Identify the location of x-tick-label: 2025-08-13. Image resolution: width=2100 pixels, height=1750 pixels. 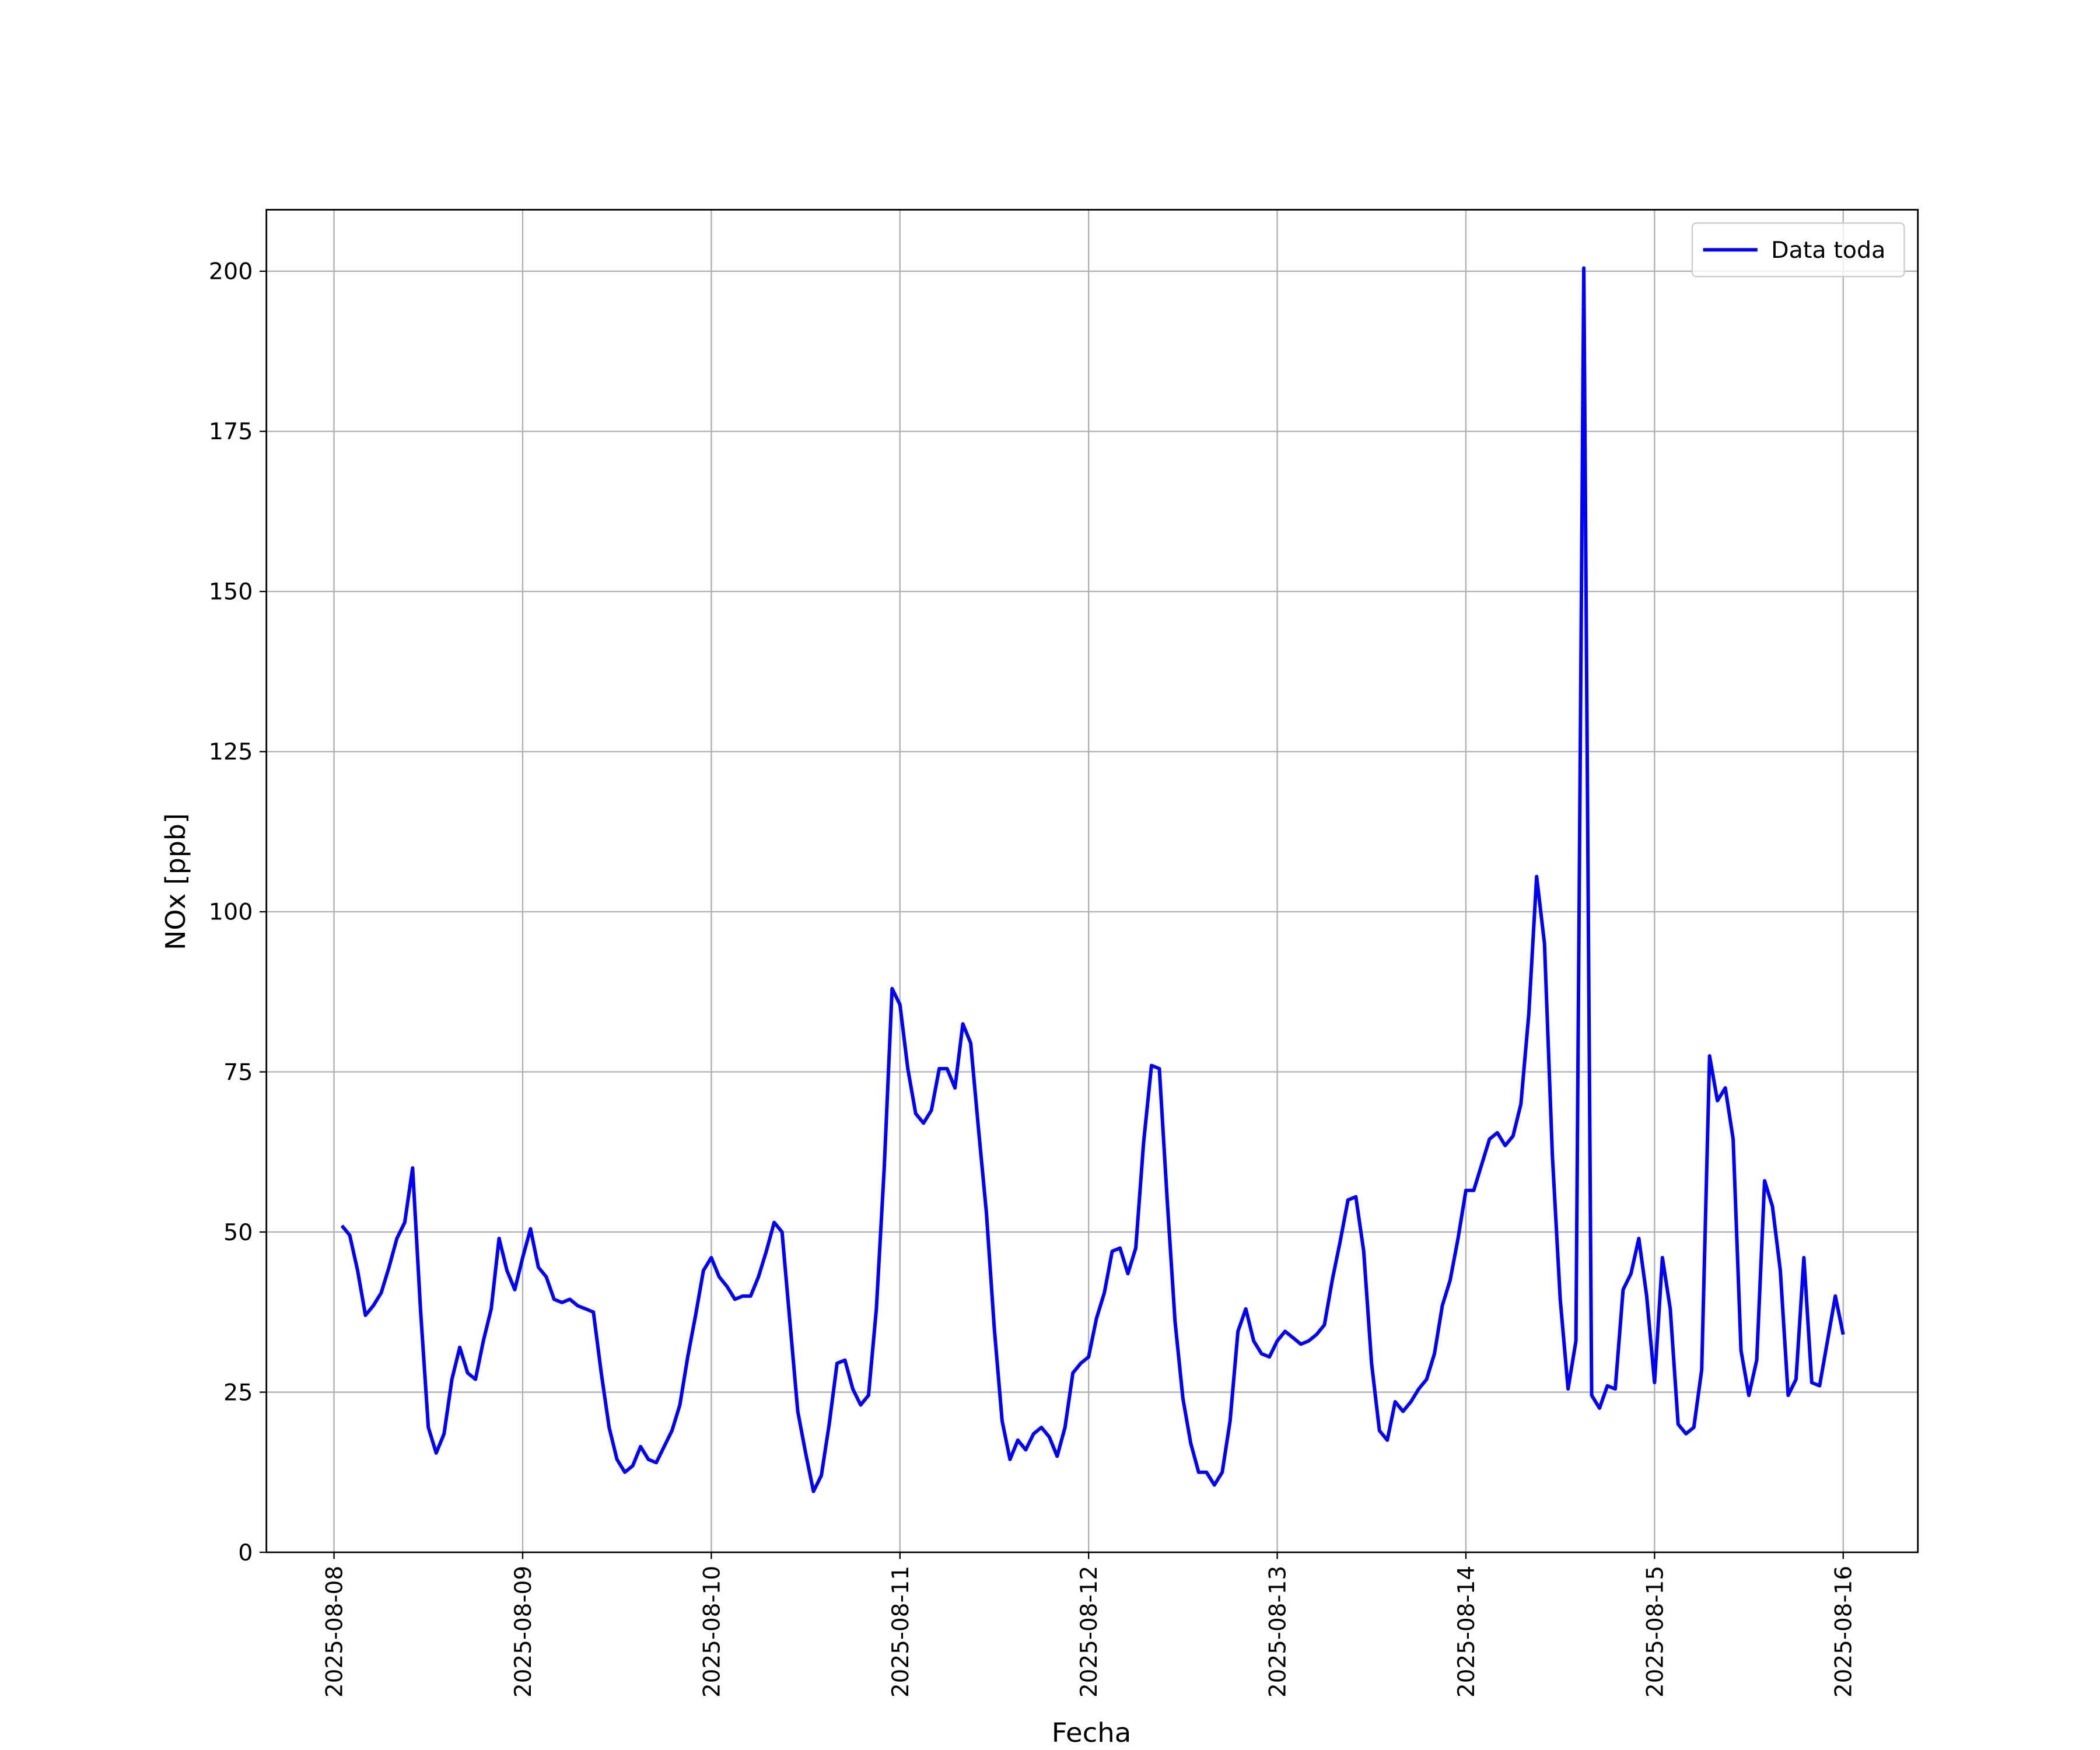
(1278, 1632).